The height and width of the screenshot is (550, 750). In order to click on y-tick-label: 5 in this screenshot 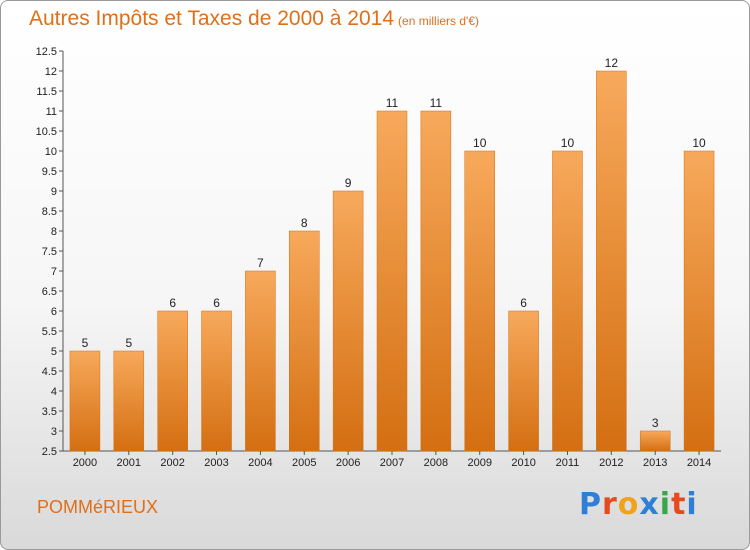, I will do `click(54, 352)`.